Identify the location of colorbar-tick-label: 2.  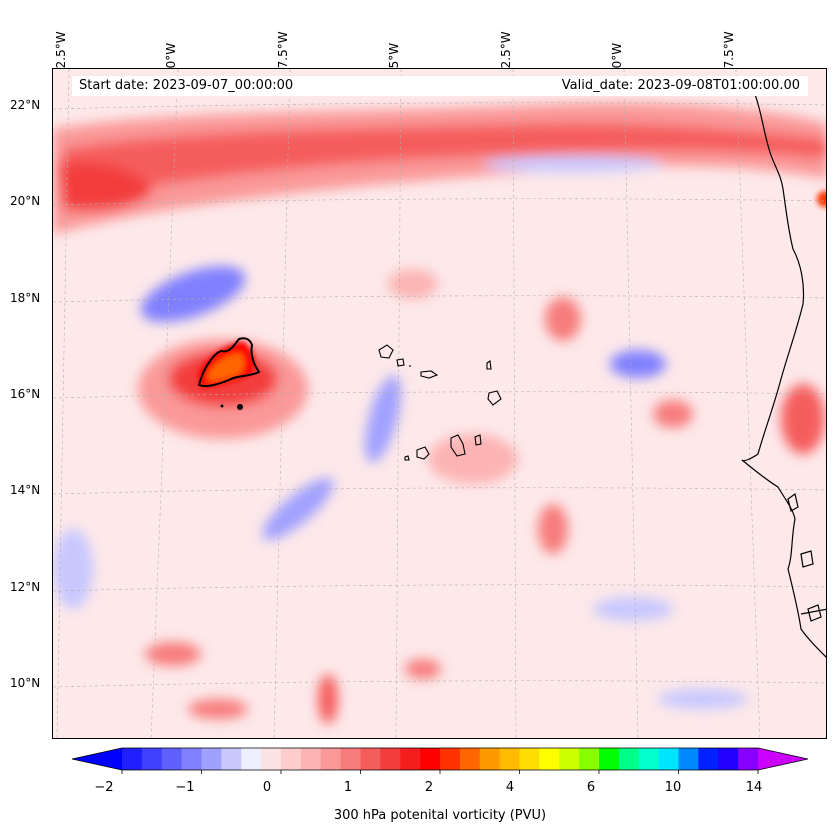
(429, 787).